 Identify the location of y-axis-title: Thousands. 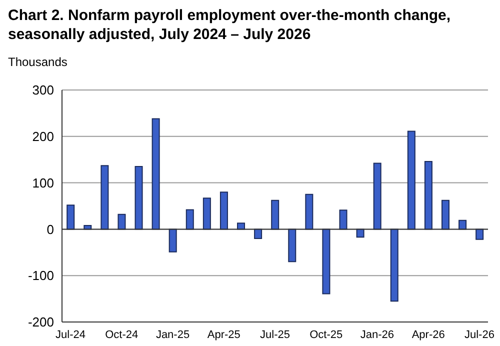
(38, 62).